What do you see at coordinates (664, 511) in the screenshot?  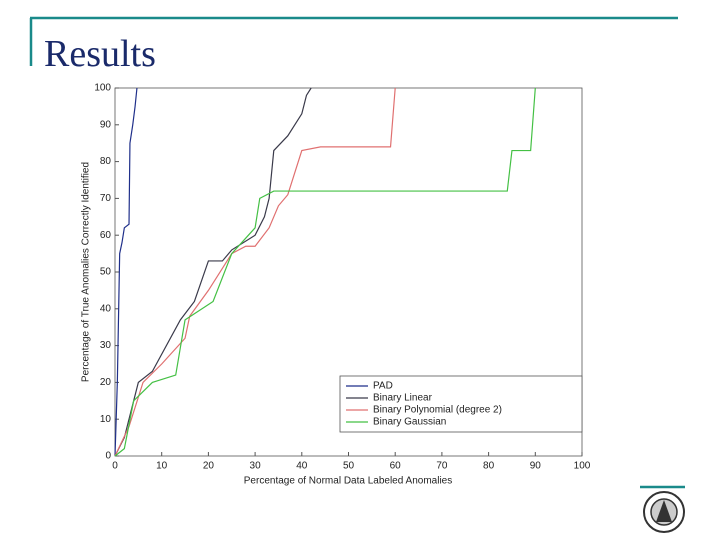 I see `logo` at bounding box center [664, 511].